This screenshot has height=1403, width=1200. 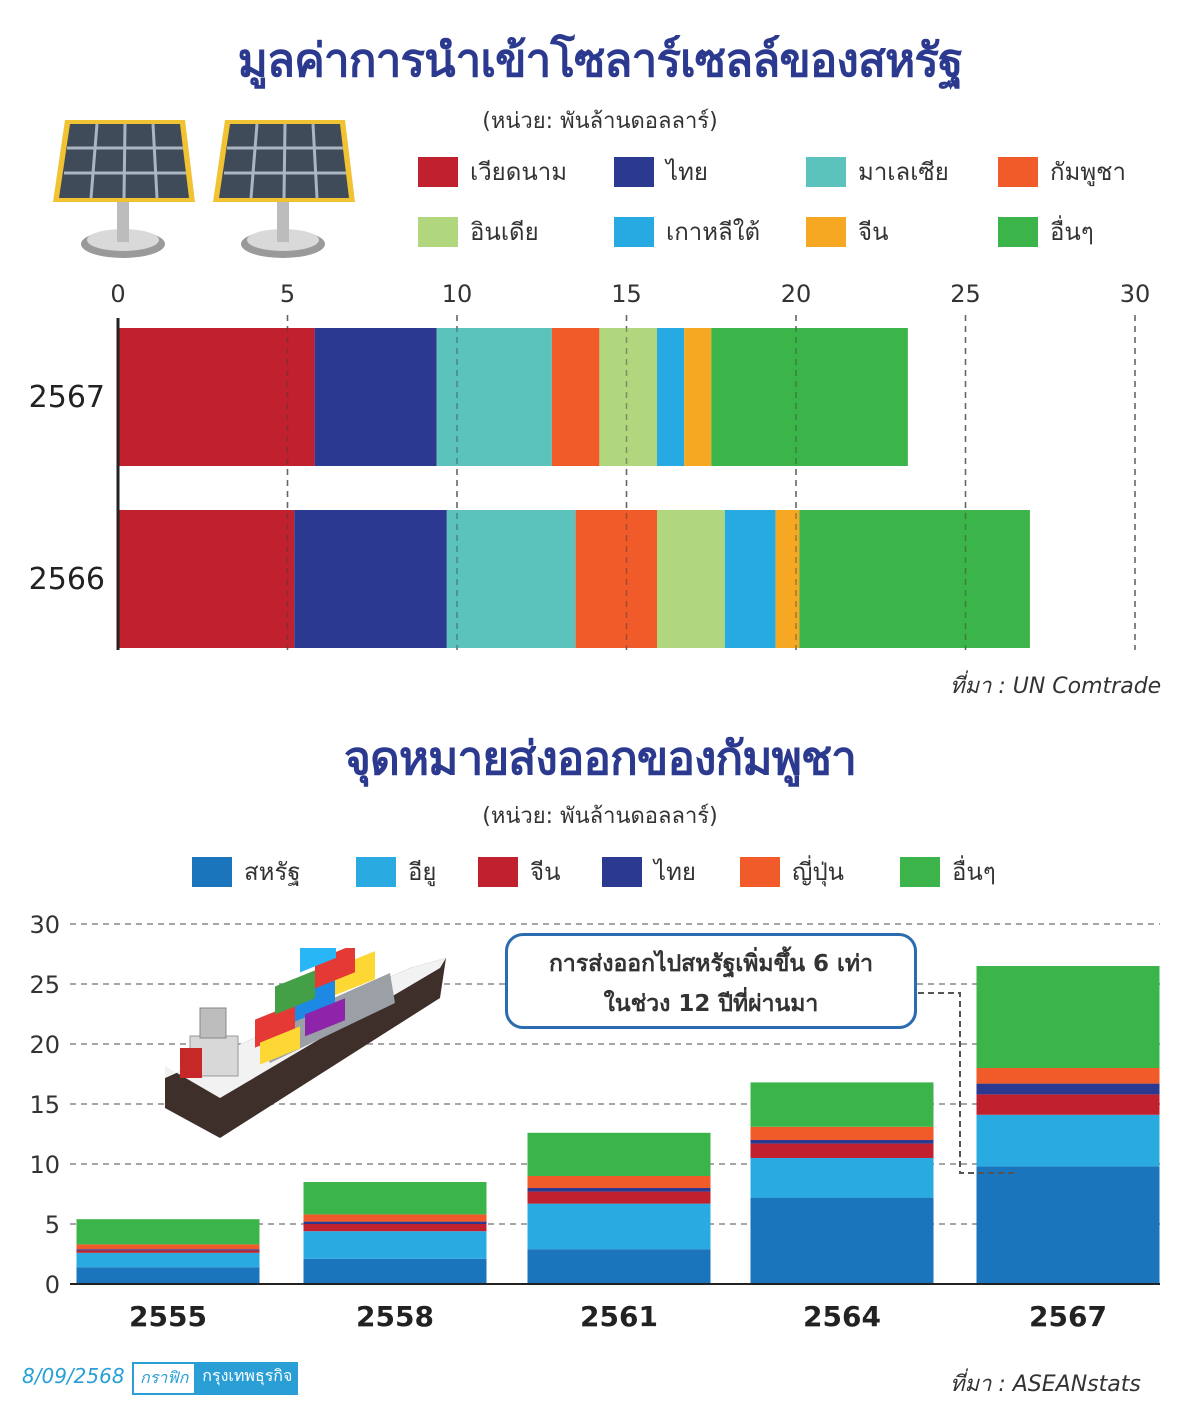 I want to click on top-chart-title: มูลค่าการนำเข้าโซลาร์เซลล์ของสหรัฐ, so click(x=600, y=60).